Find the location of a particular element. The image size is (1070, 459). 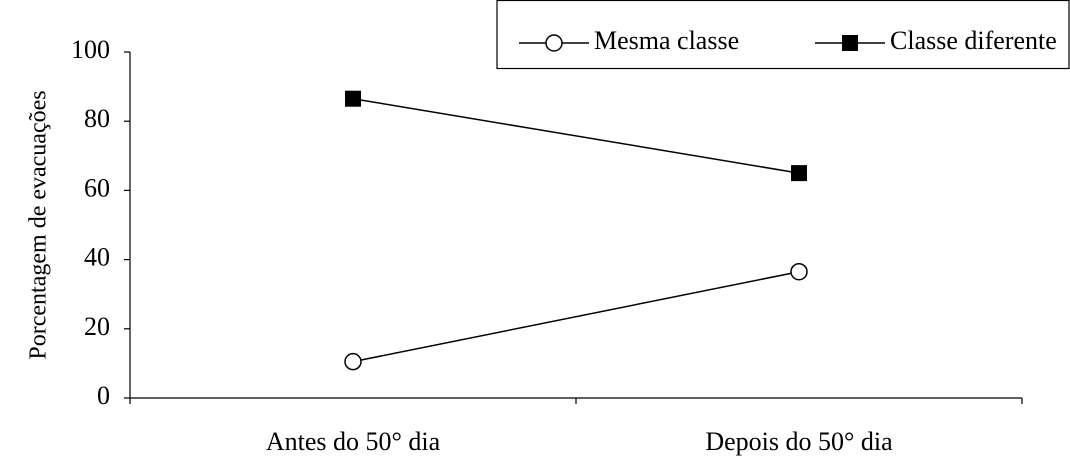

y-tick-label: 80 is located at coordinates (97, 118).